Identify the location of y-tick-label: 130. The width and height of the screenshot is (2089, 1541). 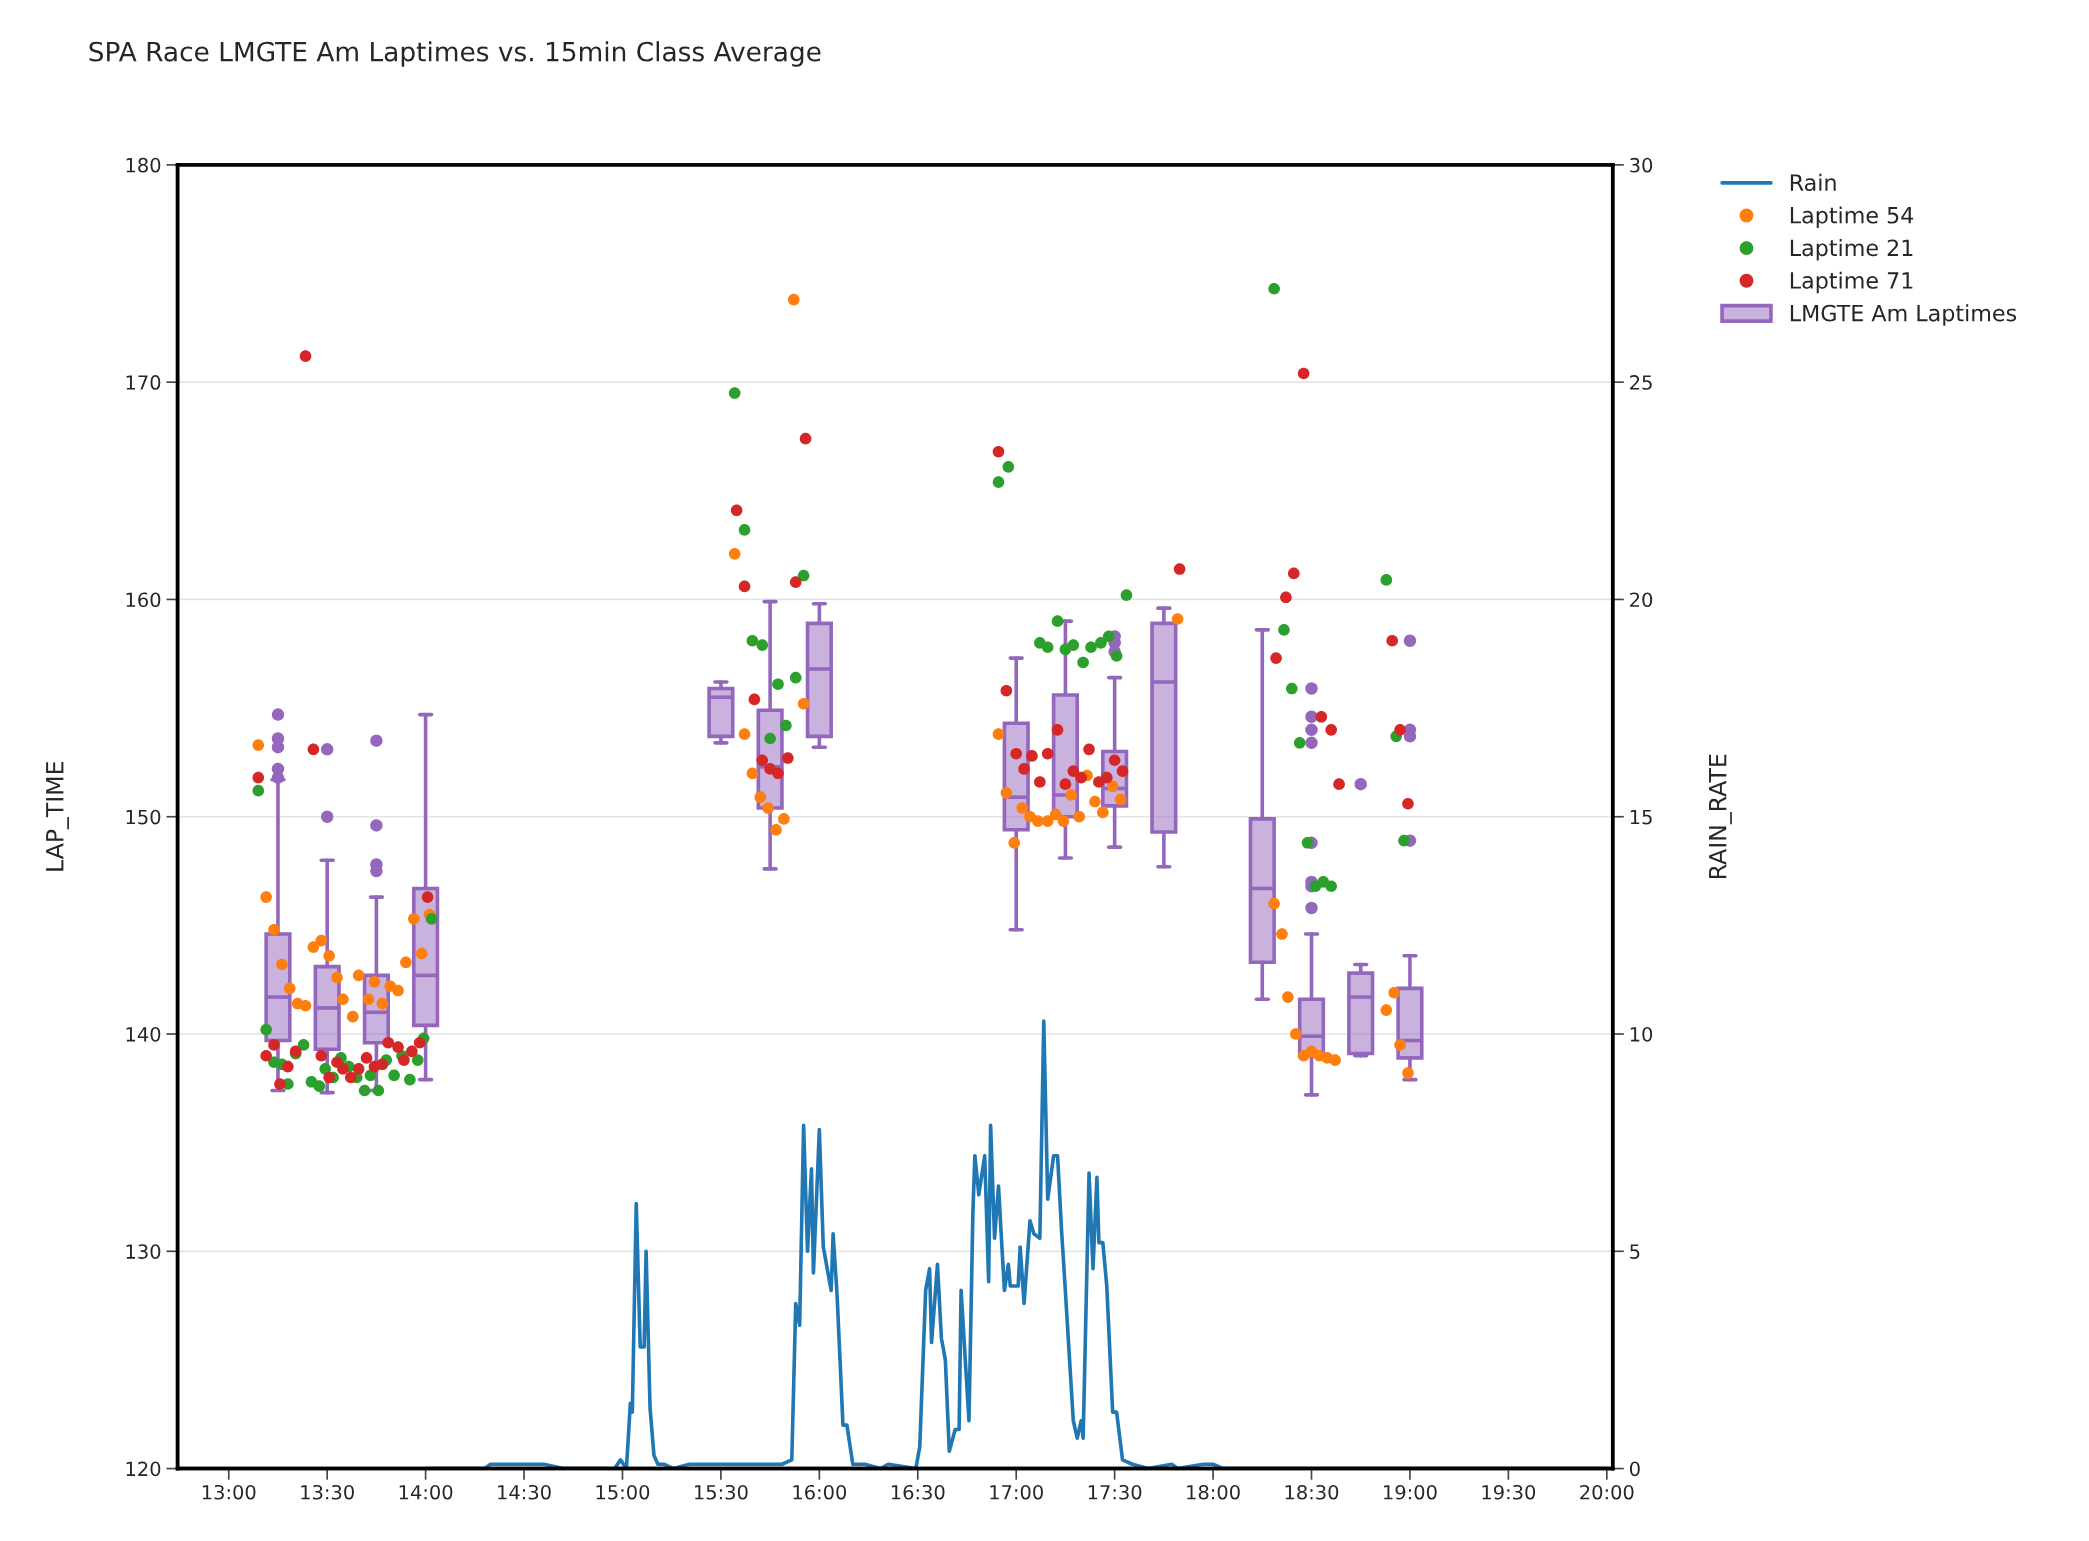
(143, 1251).